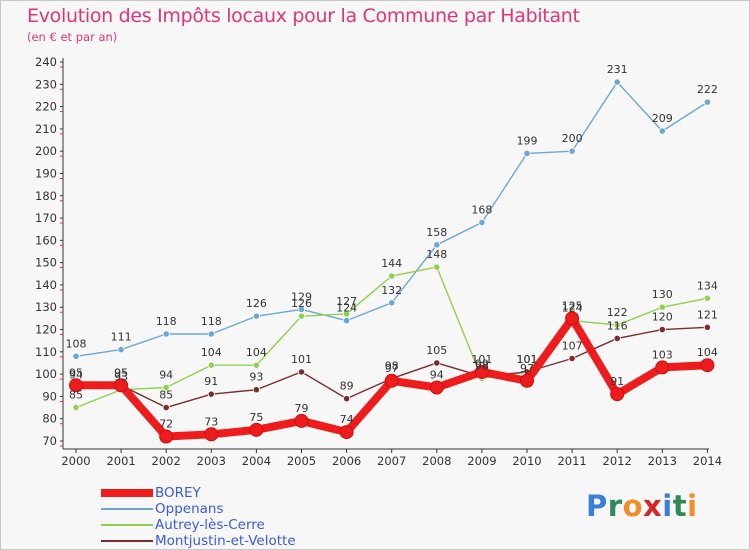 The height and width of the screenshot is (550, 750). What do you see at coordinates (347, 419) in the screenshot?
I see `data-label: 74` at bounding box center [347, 419].